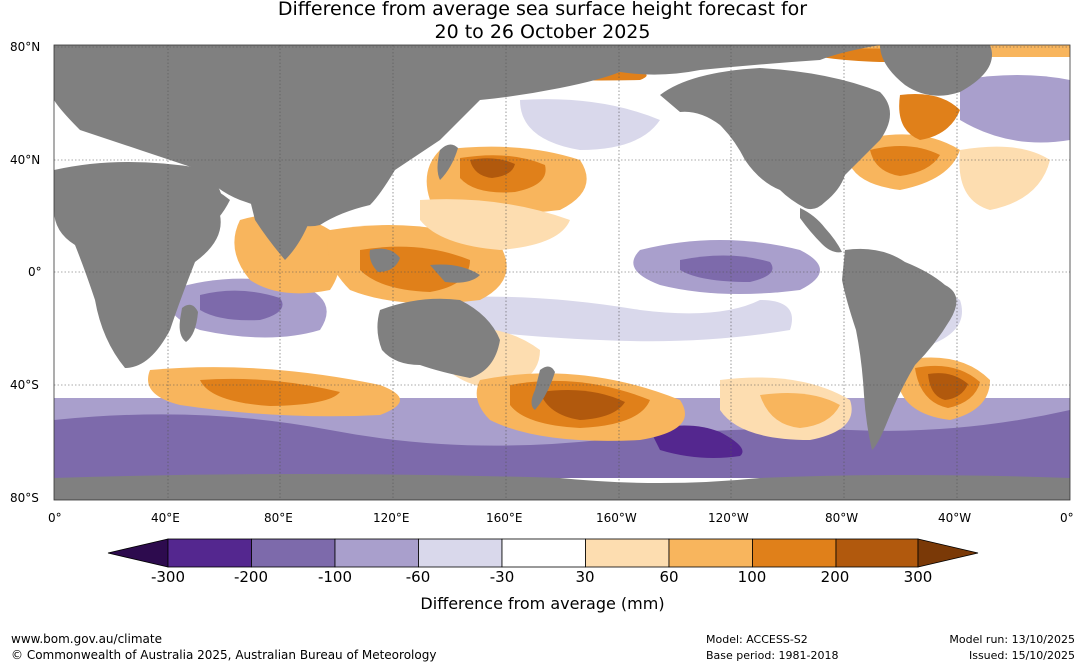 The height and width of the screenshot is (667, 1085). What do you see at coordinates (270, 392) in the screenshot?
I see `southern-indian-orange` at bounding box center [270, 392].